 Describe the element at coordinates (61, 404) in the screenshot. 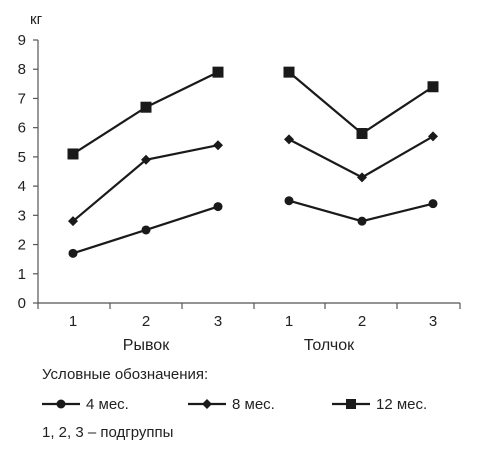

I see `circle-marker-icon` at that location.